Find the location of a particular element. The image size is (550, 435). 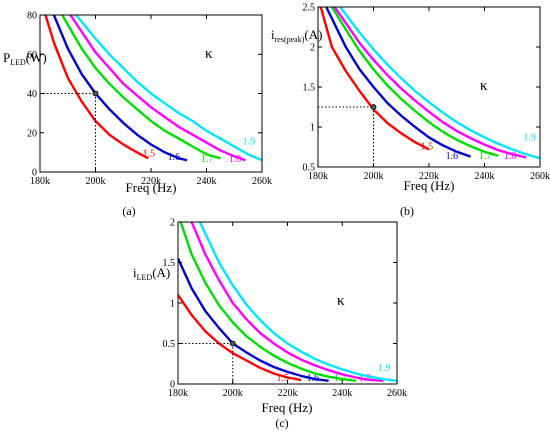

y-axis-label-unit: (W) is located at coordinates (36, 57).